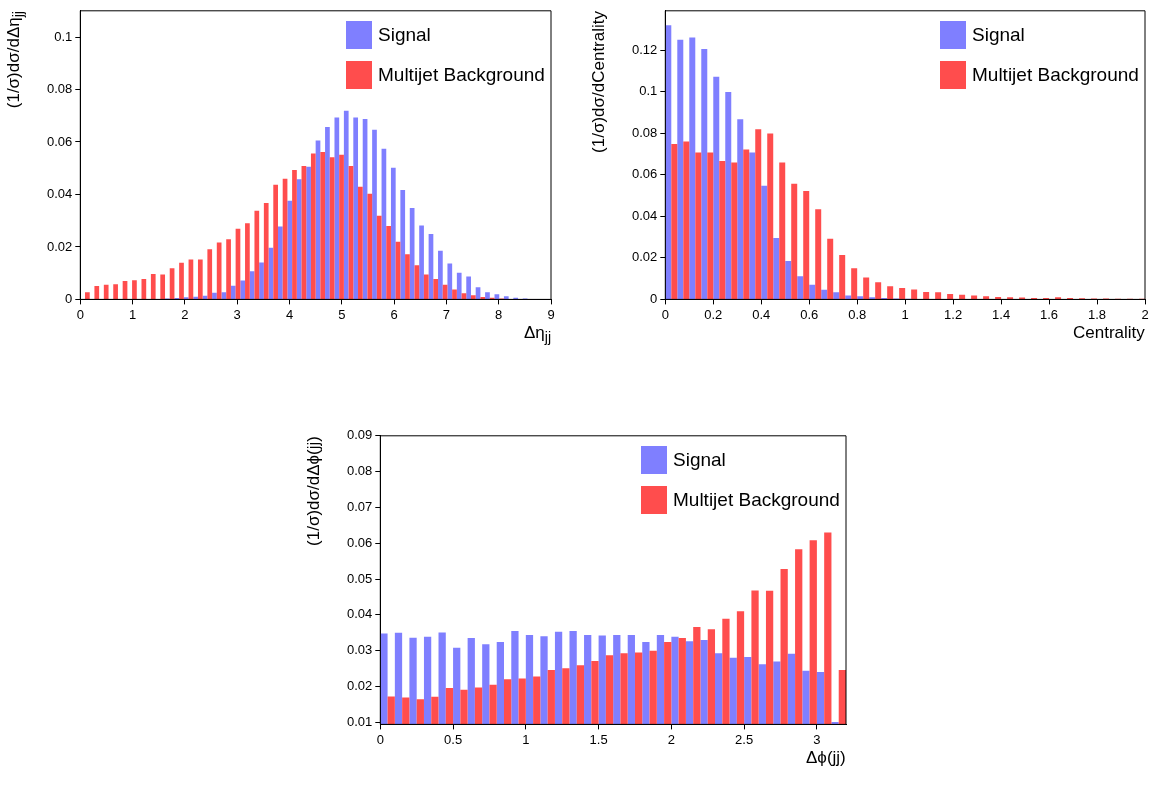 The height and width of the screenshot is (807, 1159). What do you see at coordinates (453, 739) in the screenshot?
I see `x-tick-label: 0.5` at bounding box center [453, 739].